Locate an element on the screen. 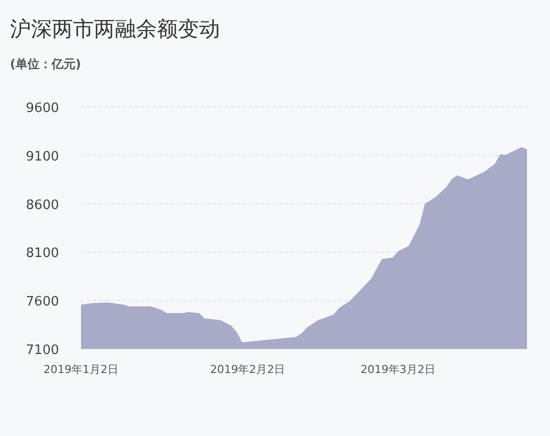  chart-title: 沪深两市两融余额变动 is located at coordinates (115, 29).